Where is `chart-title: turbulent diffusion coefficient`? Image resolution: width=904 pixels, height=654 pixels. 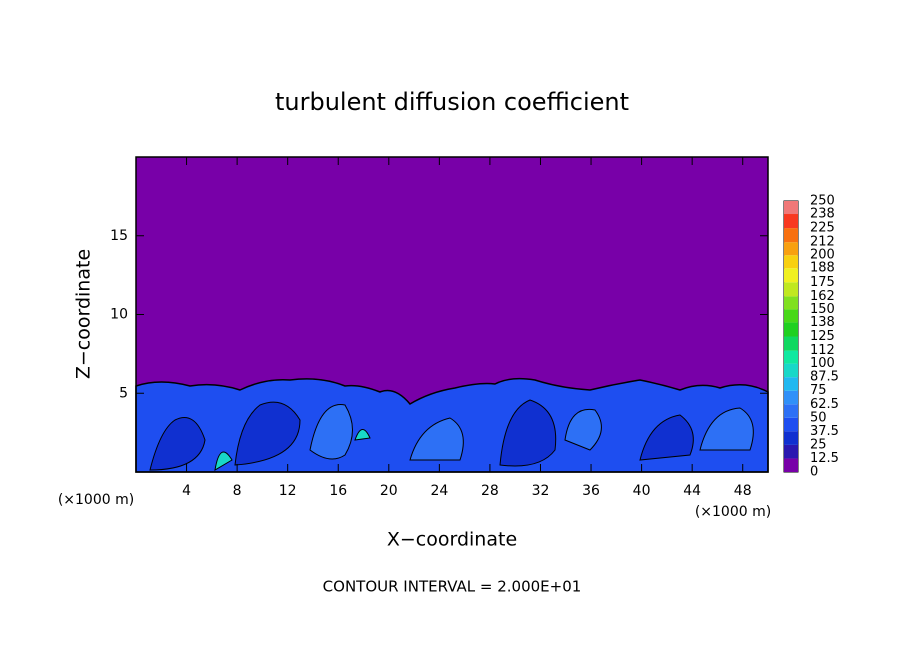 chart-title: turbulent diffusion coefficient is located at coordinates (452, 102).